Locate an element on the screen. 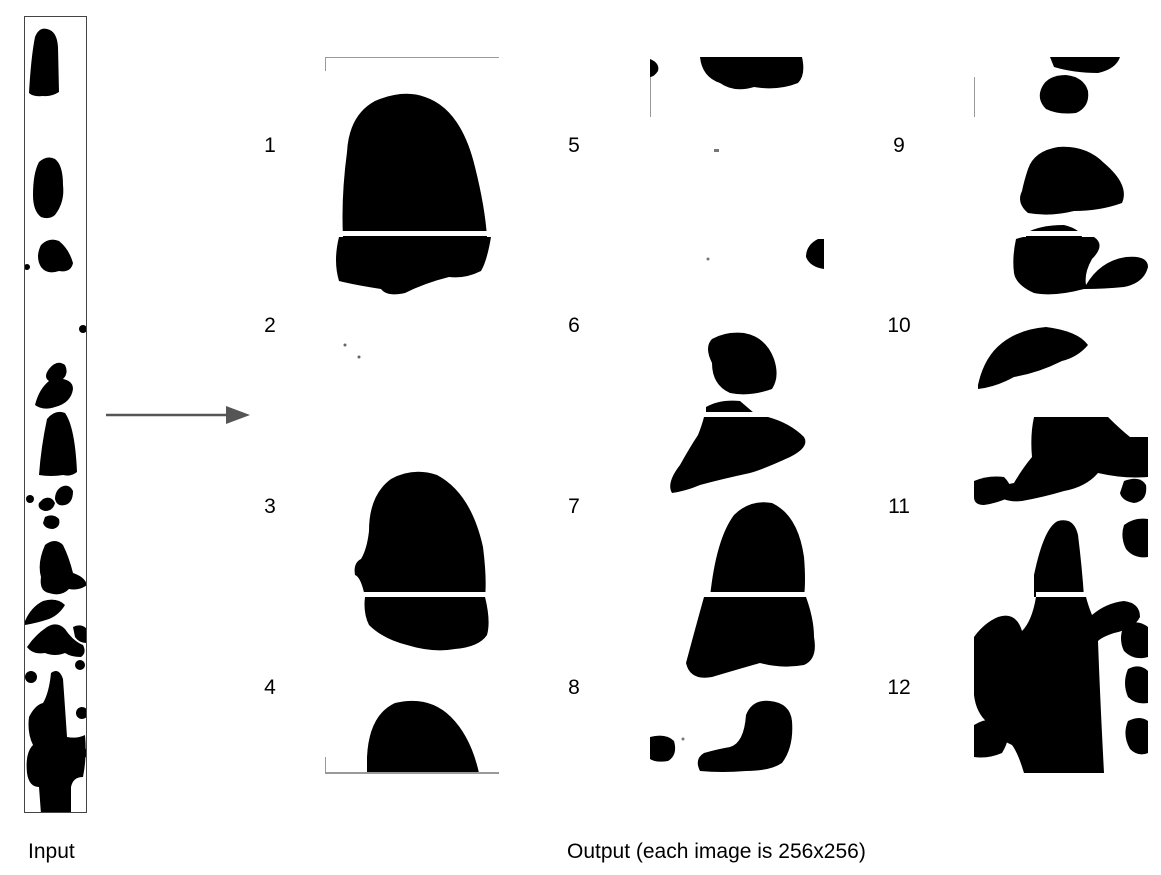  tile-number: 3 is located at coordinates (270, 506).